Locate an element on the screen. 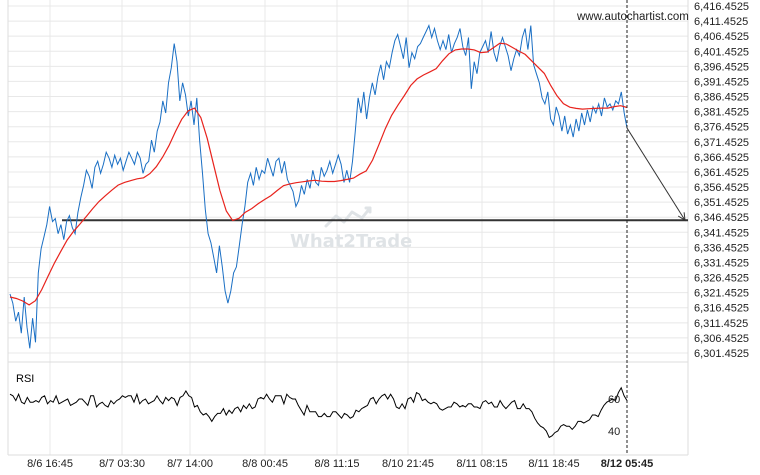  price-tick-label: 6,356.4525 is located at coordinates (721, 188).